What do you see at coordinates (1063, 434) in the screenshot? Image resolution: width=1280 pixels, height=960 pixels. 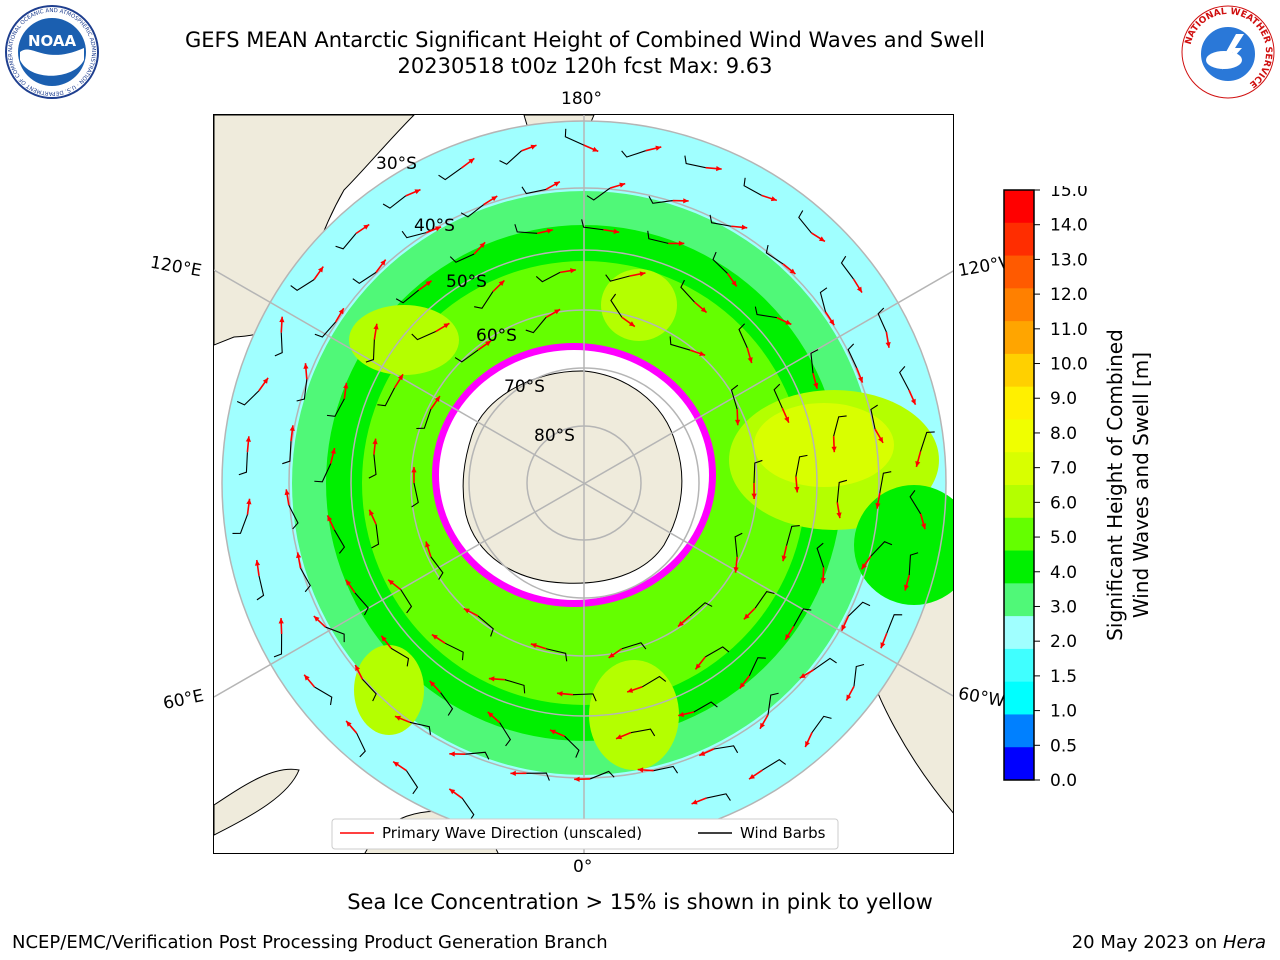 I see `colorbar-tick-label: 8.0` at bounding box center [1063, 434].